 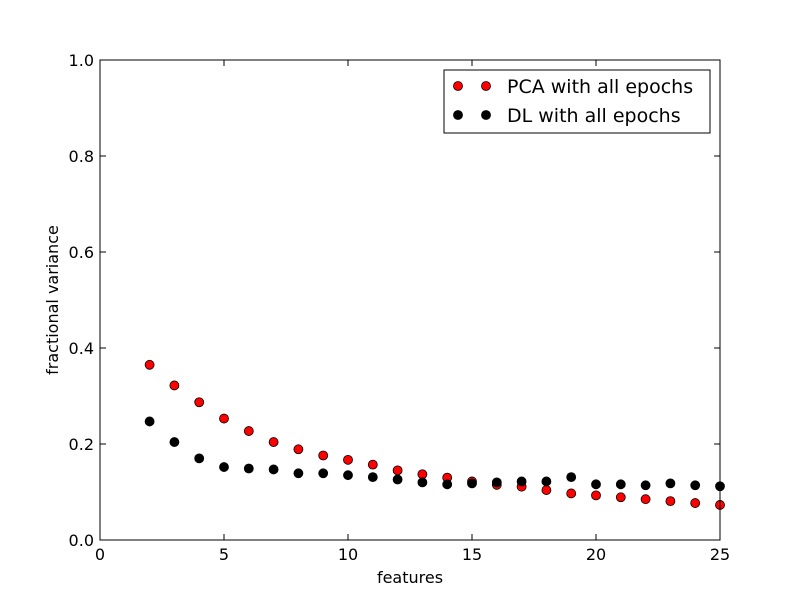 What do you see at coordinates (720, 554) in the screenshot?
I see `x-tick-label: 25` at bounding box center [720, 554].